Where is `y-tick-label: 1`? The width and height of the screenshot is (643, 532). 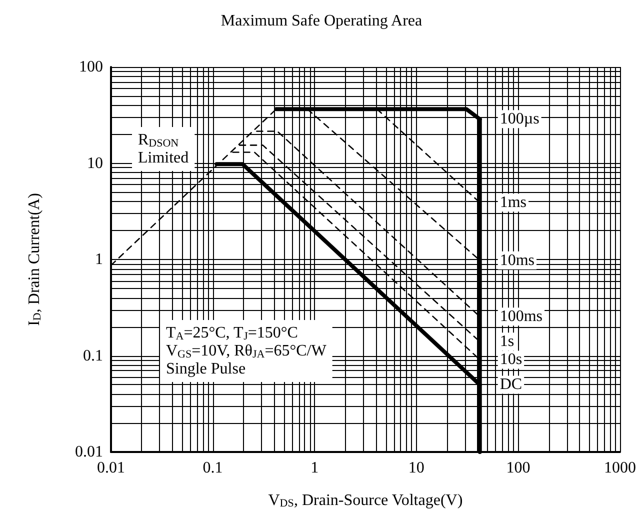
y-tick-label: 1 is located at coordinates (99, 259).